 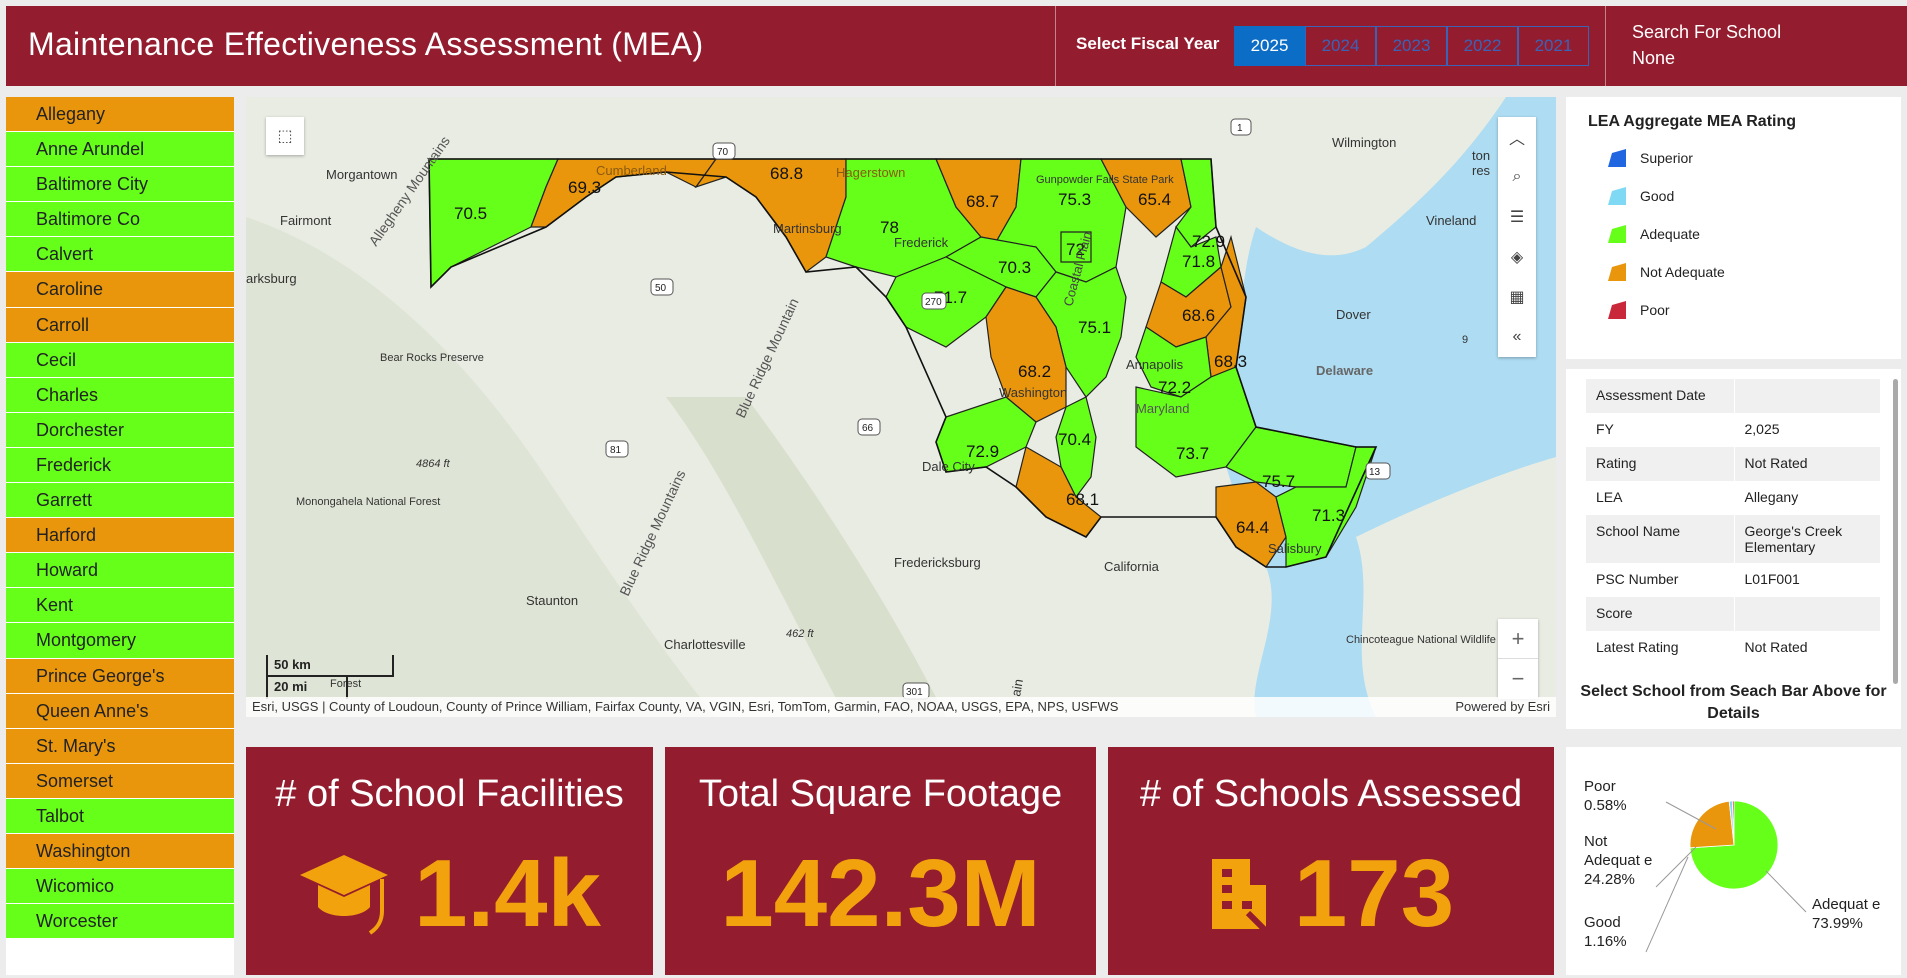 What do you see at coordinates (1660, 648) in the screenshot?
I see `details-label: Latest Rating` at bounding box center [1660, 648].